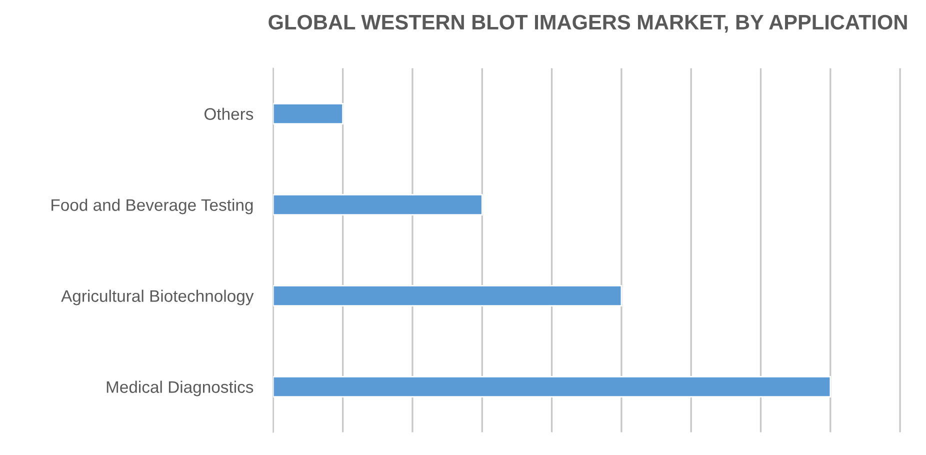 The image size is (926, 455). Describe the element at coordinates (229, 114) in the screenshot. I see `y-tick-label: Others` at that location.